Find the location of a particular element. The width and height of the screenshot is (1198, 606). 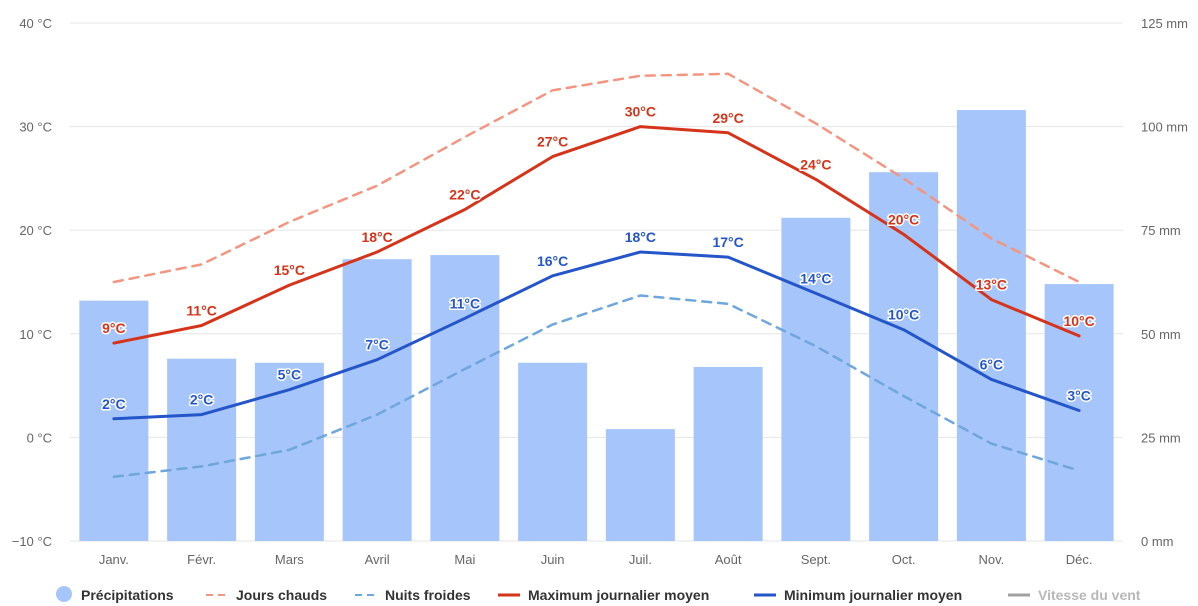

legend-label: Maximum journalier moyen is located at coordinates (619, 595).